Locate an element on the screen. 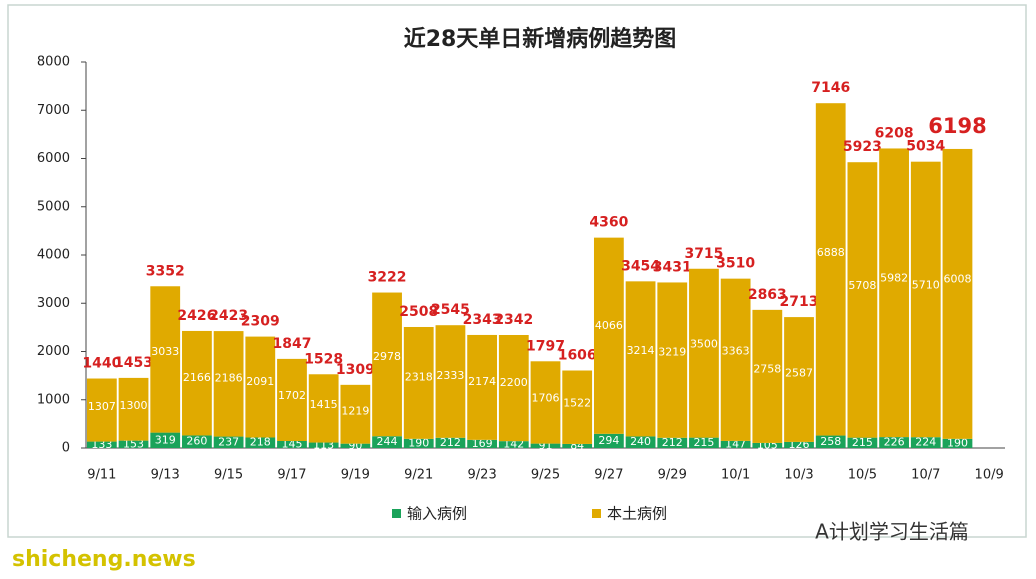  y-tick-label: 7000 is located at coordinates (53, 110).